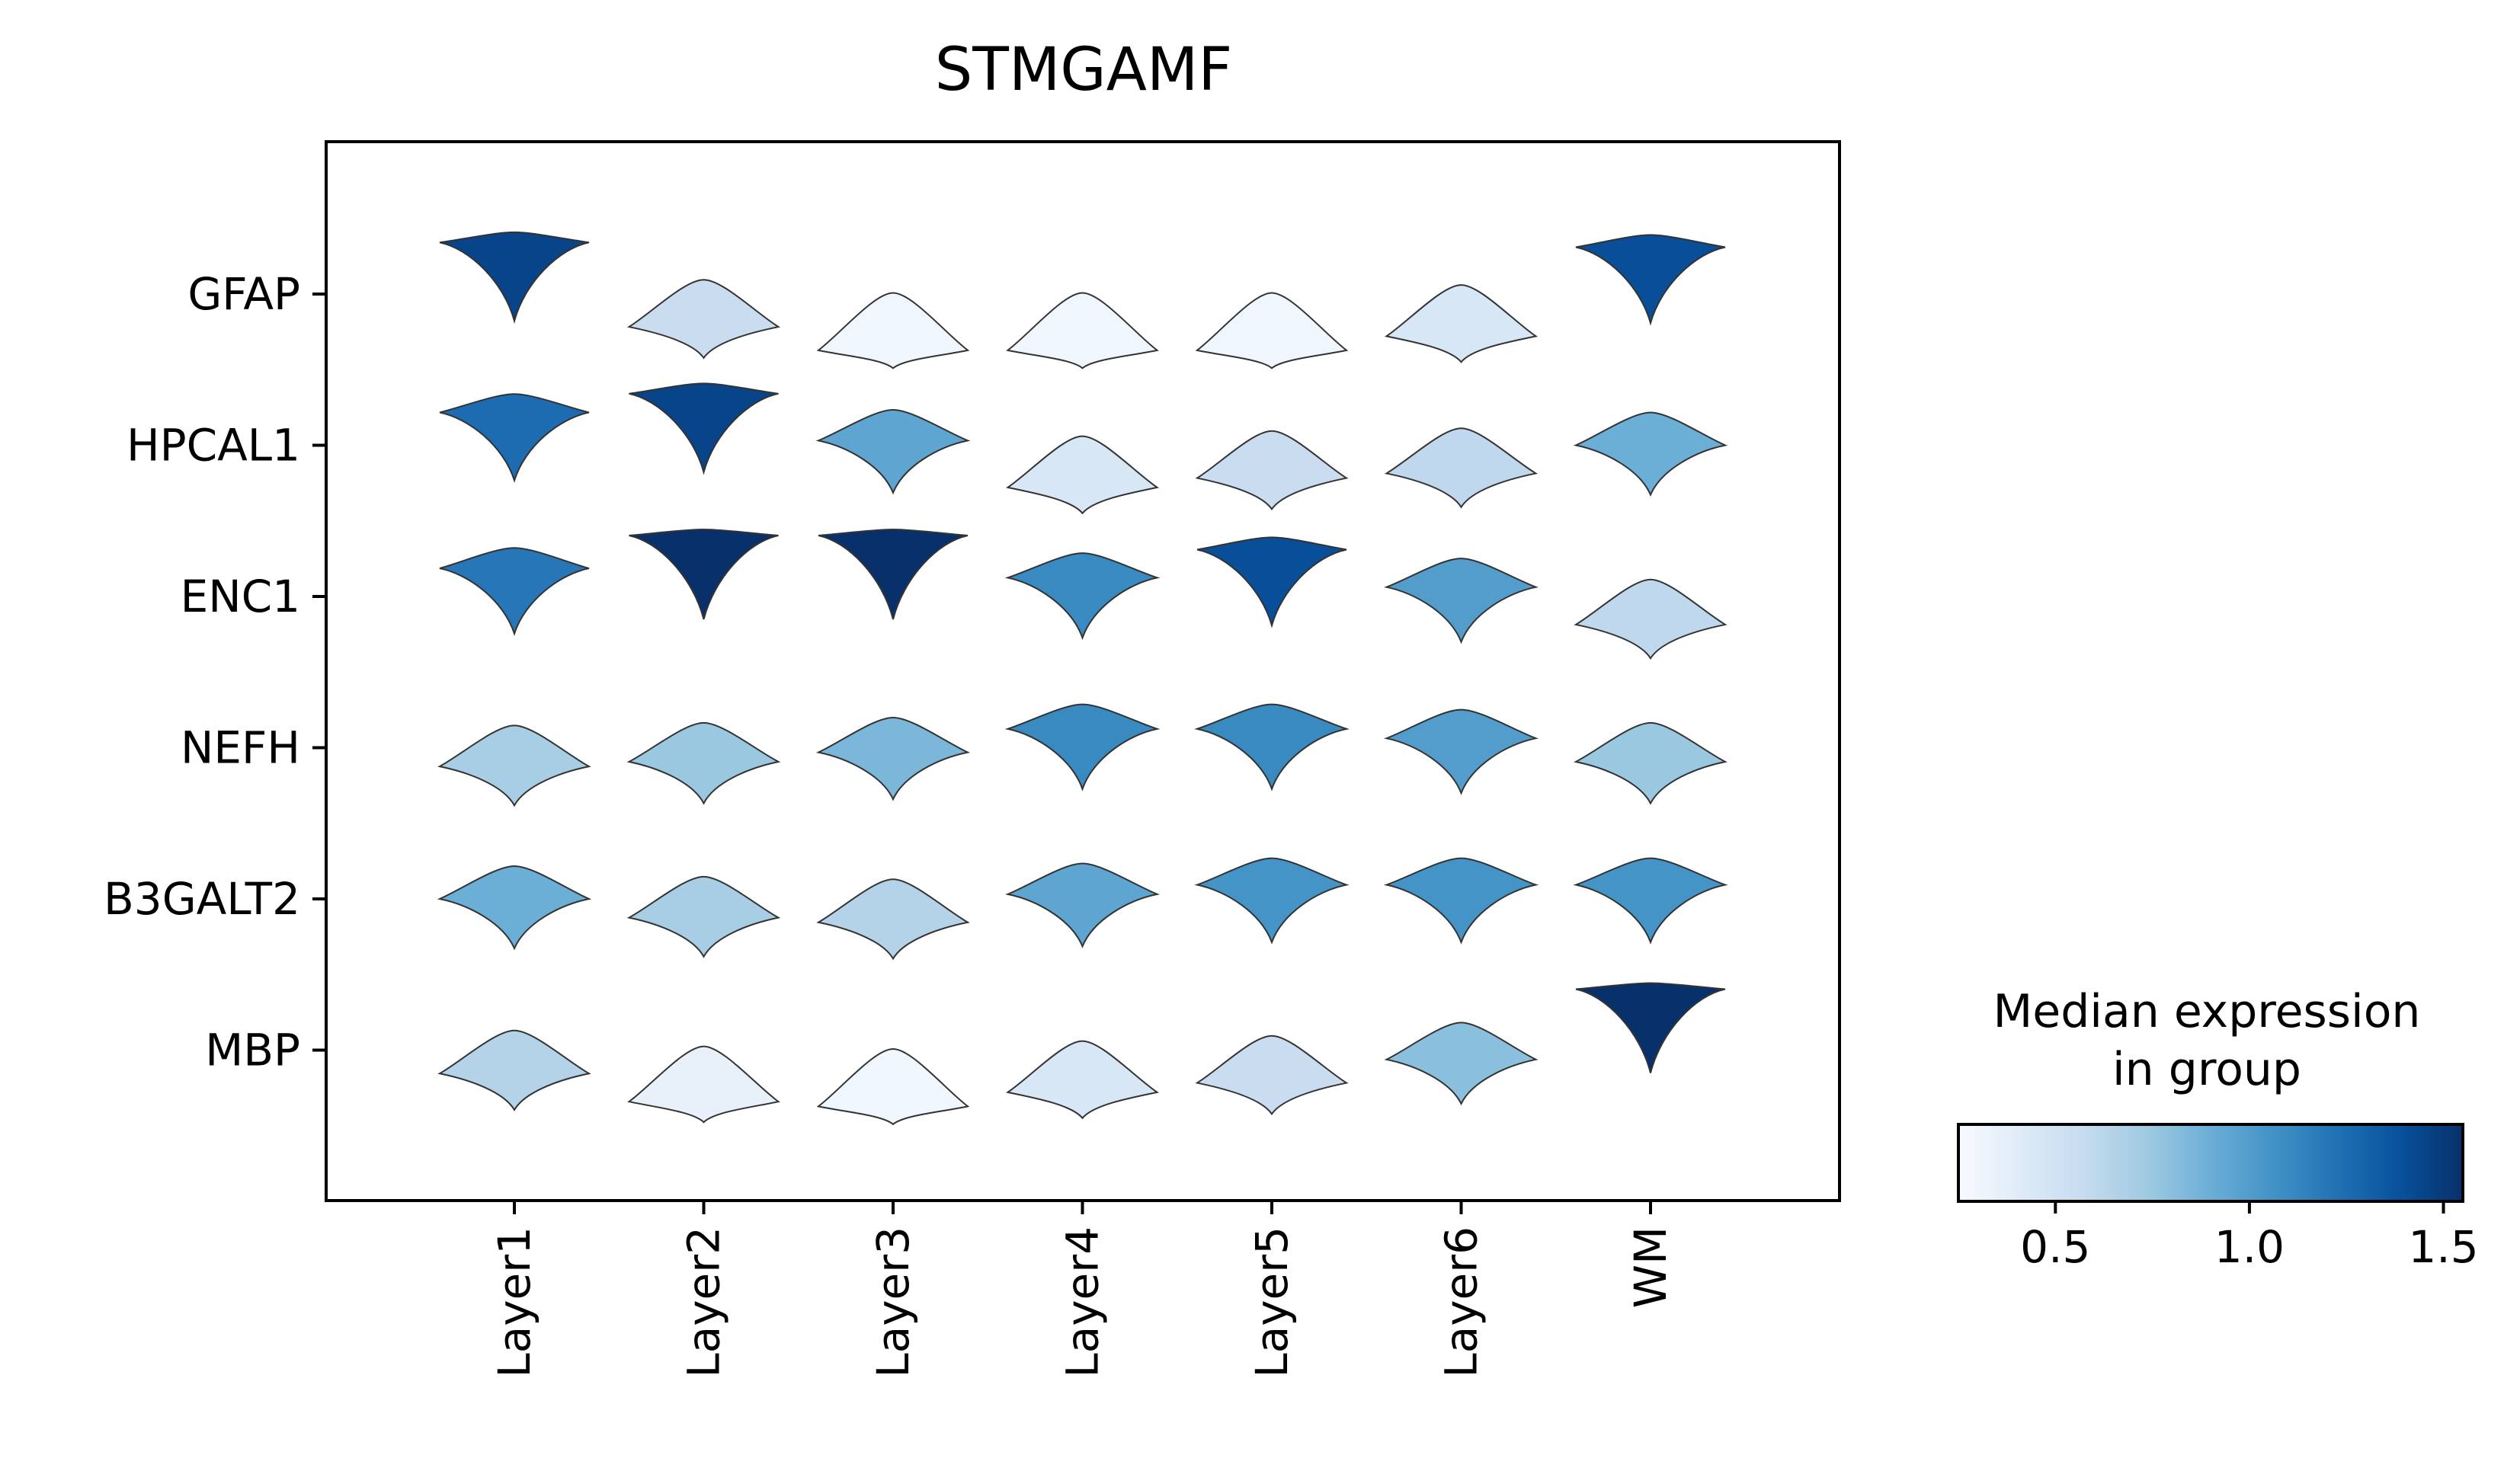 This screenshot has width=2520, height=1471. Describe the element at coordinates (240, 596) in the screenshot. I see `y-tick-label: ENC1` at that location.